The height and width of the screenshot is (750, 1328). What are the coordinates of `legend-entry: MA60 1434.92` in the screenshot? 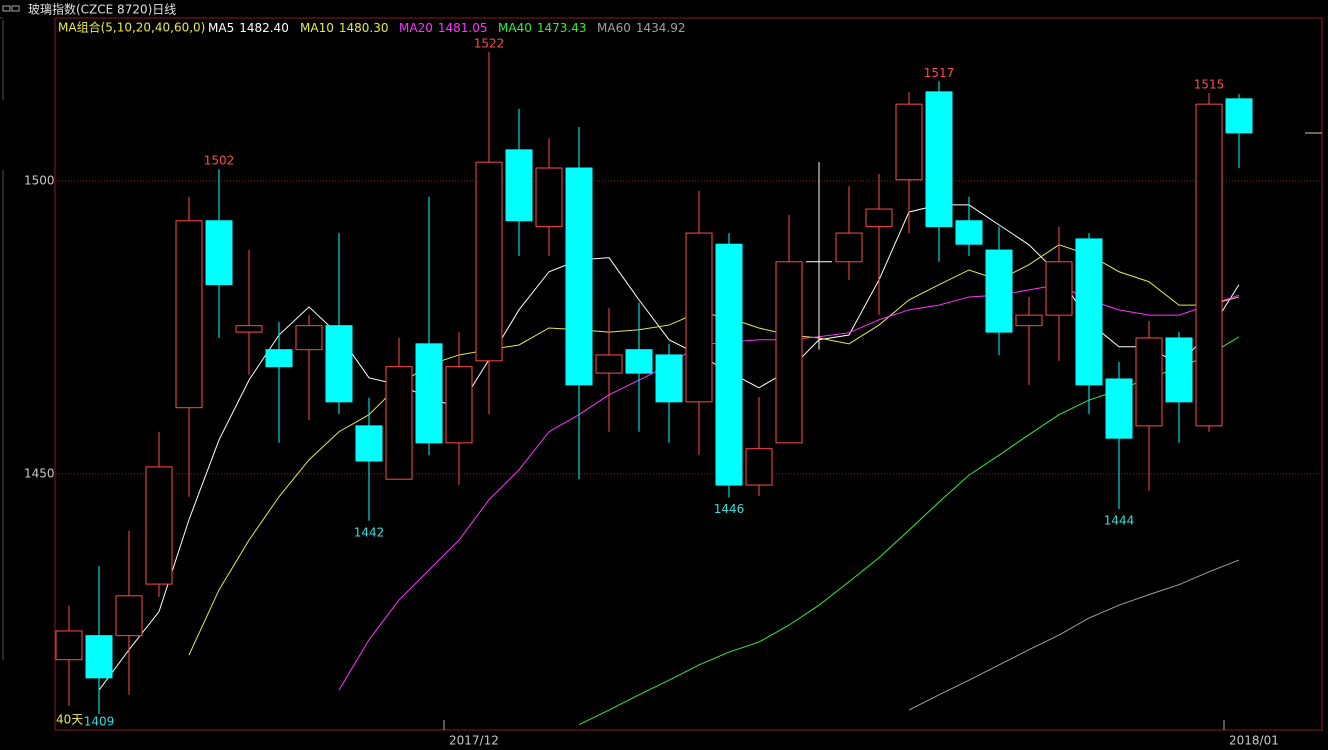 It's located at (641, 28).